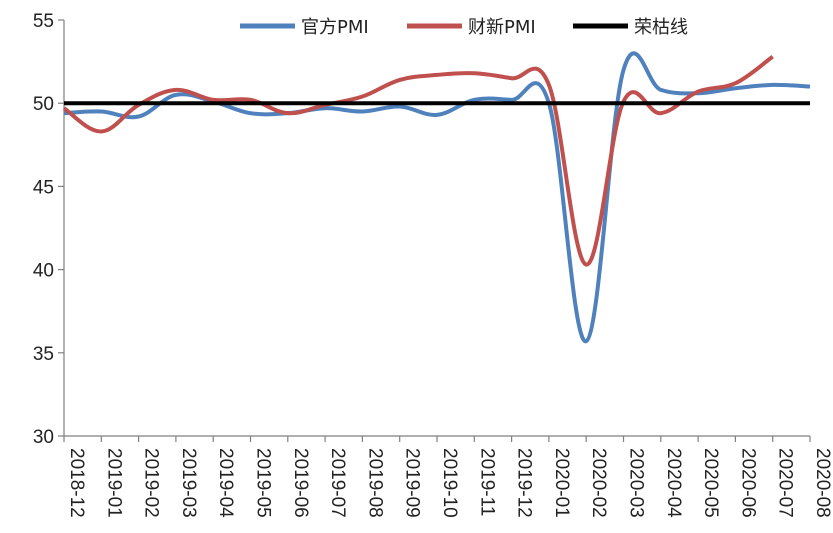 This screenshot has height=533, width=833. Describe the element at coordinates (225, 483) in the screenshot. I see `x-tick-label: 2019-04` at that location.